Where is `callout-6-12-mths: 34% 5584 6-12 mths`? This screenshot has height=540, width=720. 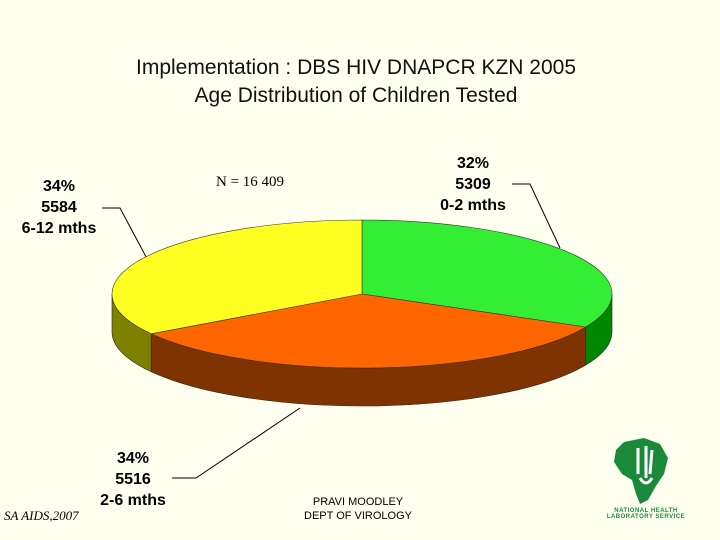
callout-6-12-mths: 34% 5584 6-12 mths is located at coordinates (59, 207).